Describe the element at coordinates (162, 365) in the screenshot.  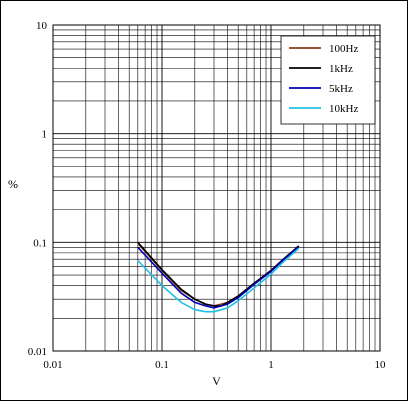
I see `x-tick-label: 0.1` at that location.